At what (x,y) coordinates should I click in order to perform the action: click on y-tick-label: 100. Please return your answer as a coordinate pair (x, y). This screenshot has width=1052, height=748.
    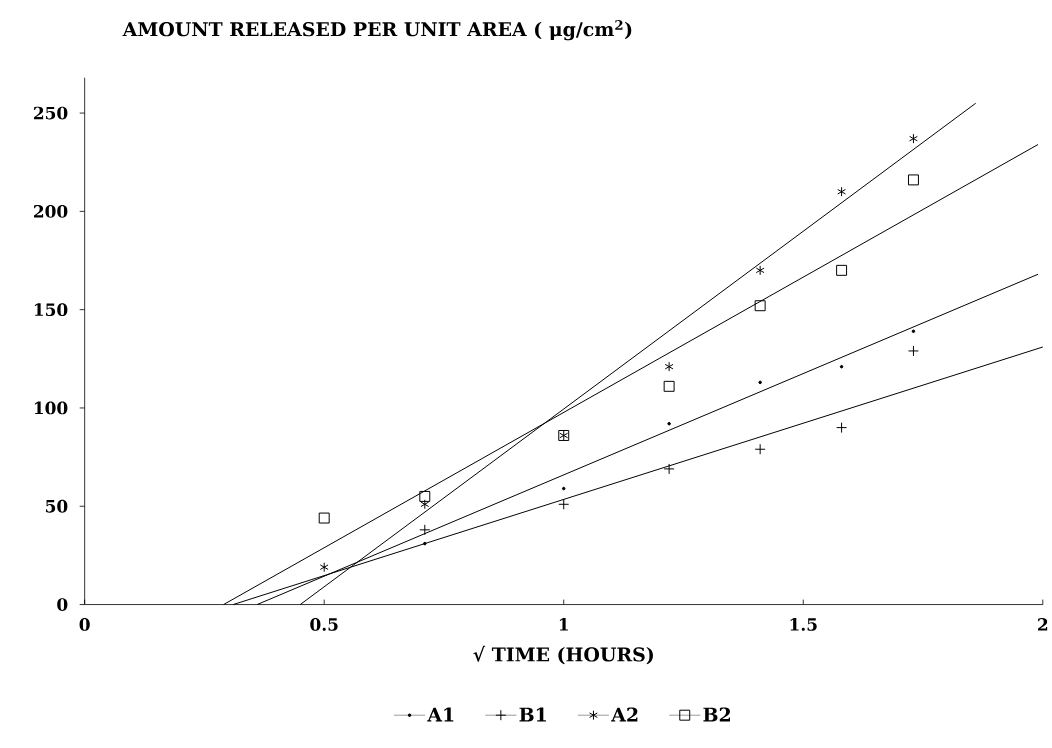
    Looking at the image, I should click on (51, 408).